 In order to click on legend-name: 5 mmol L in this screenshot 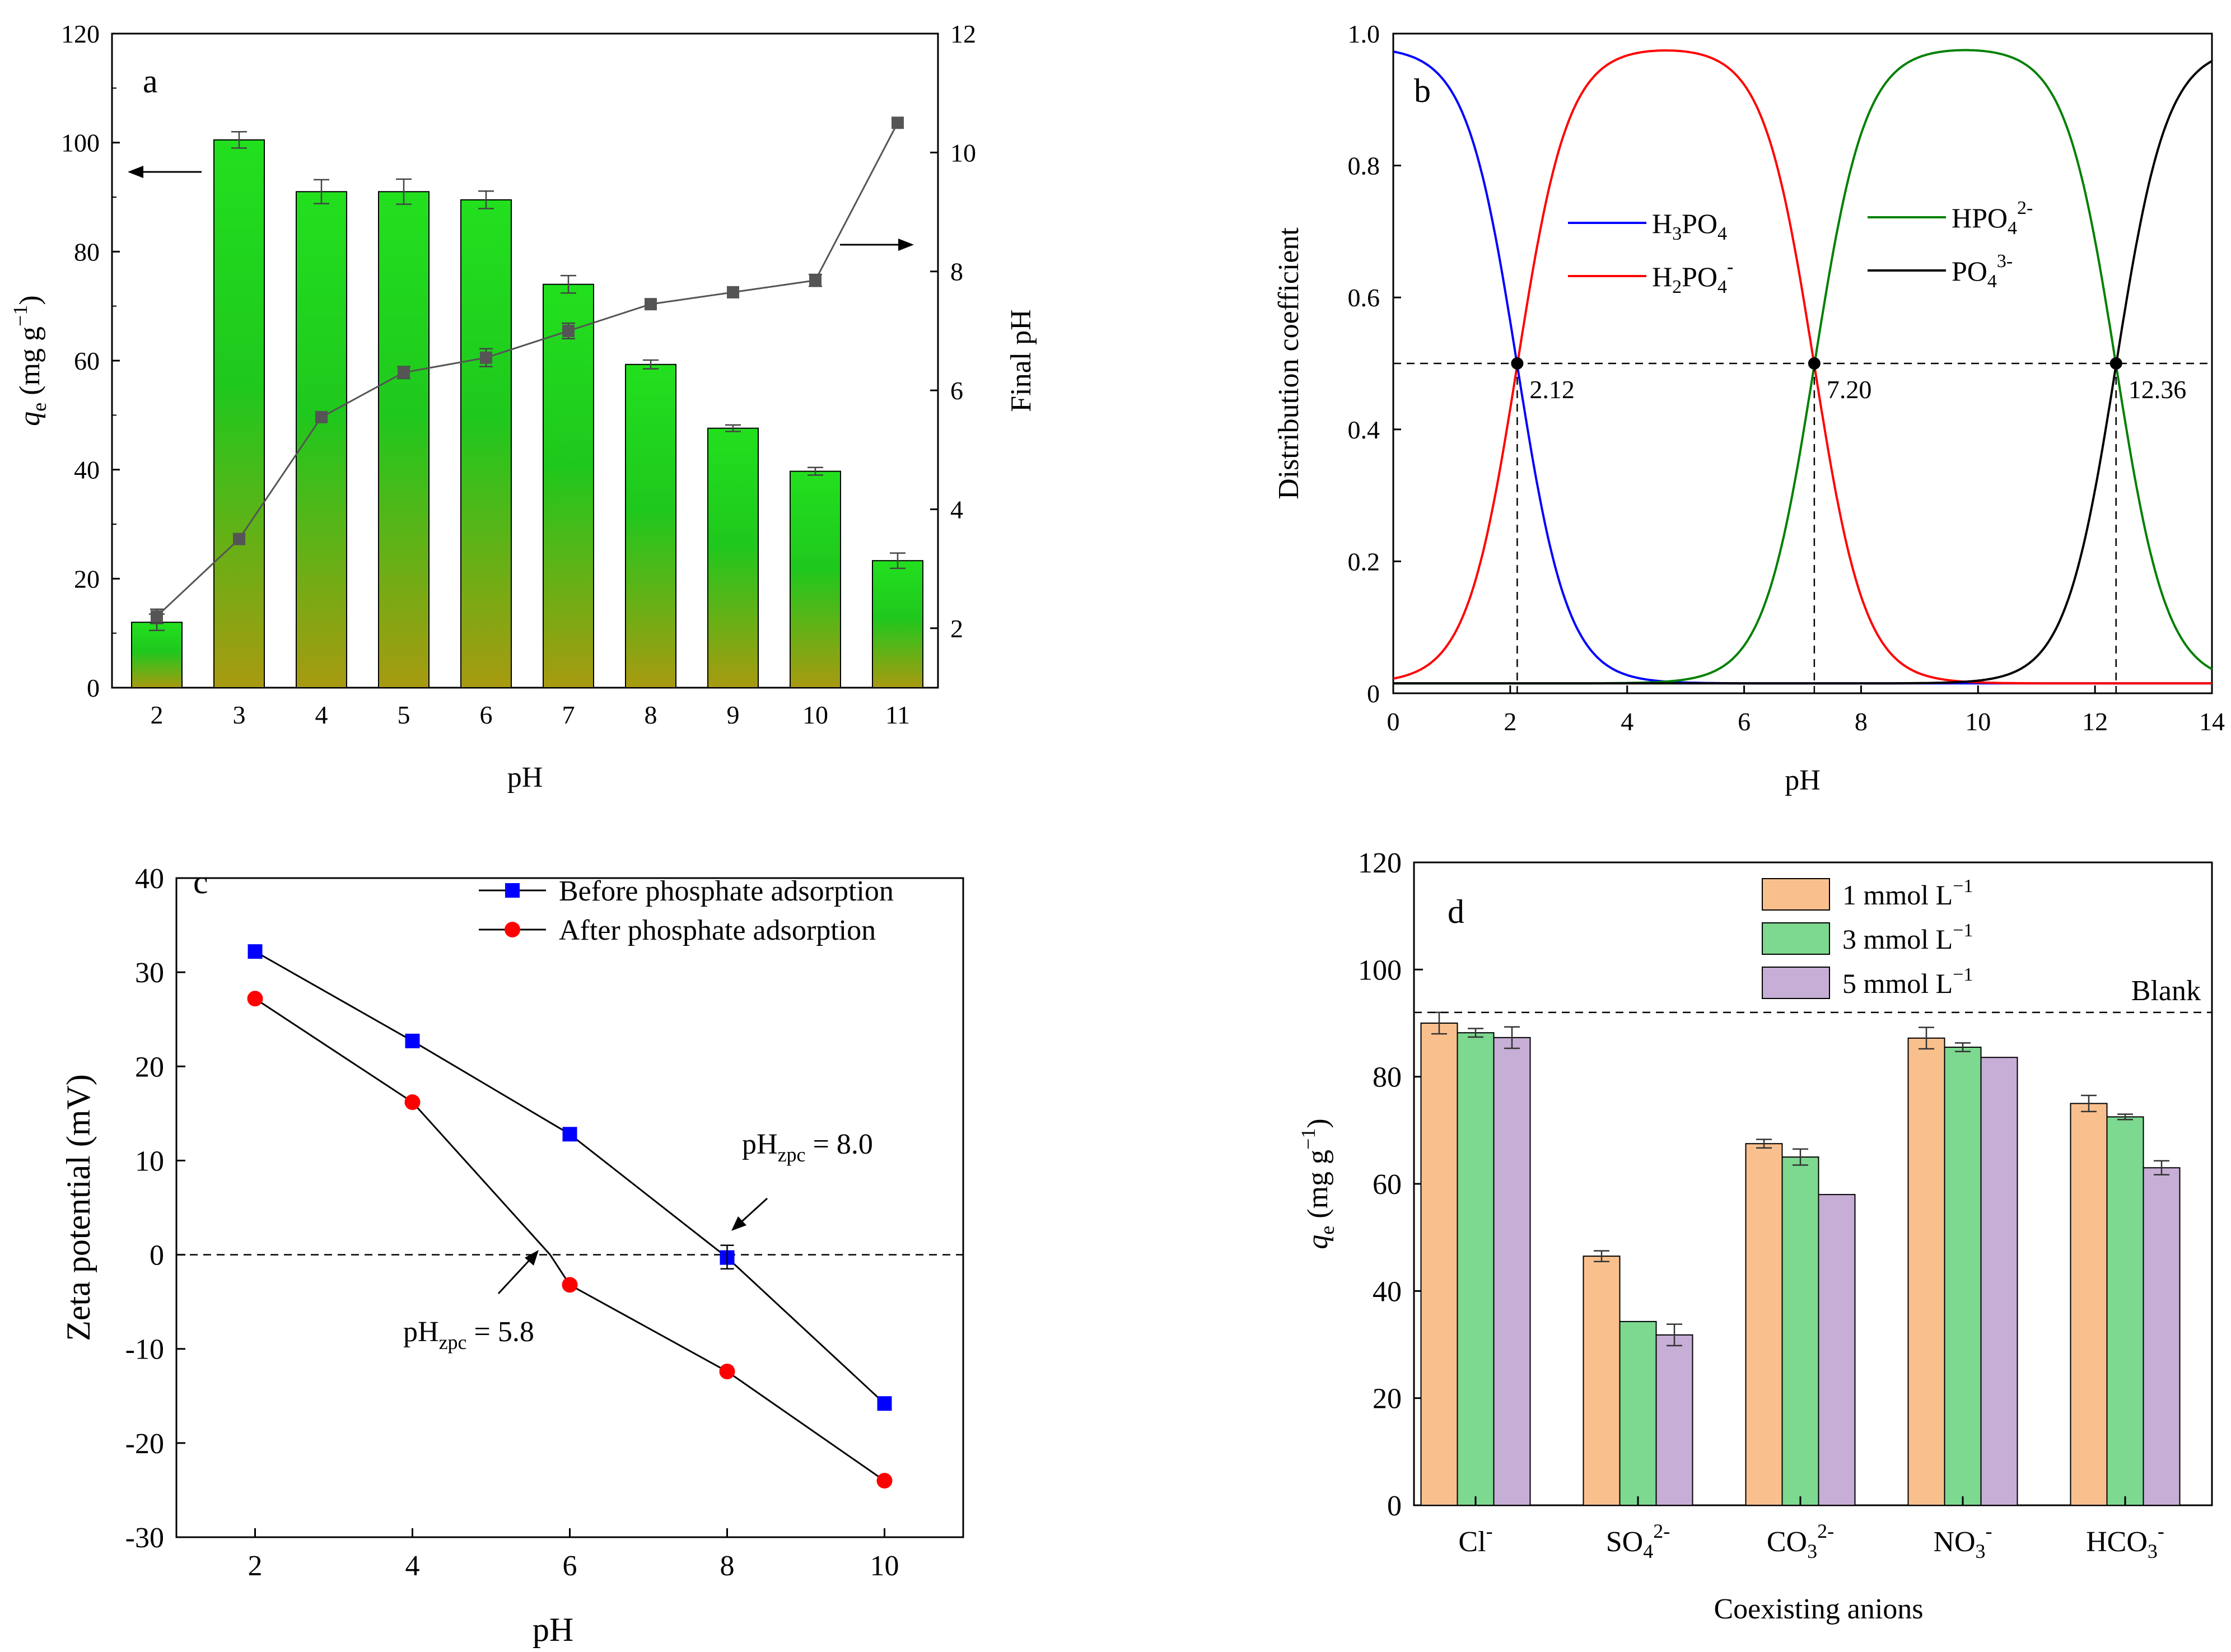, I will do `click(1897, 984)`.